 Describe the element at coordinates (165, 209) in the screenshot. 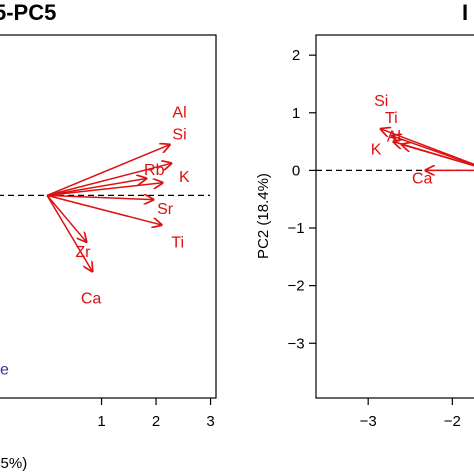

I see `variable-label-sr: Sr` at that location.